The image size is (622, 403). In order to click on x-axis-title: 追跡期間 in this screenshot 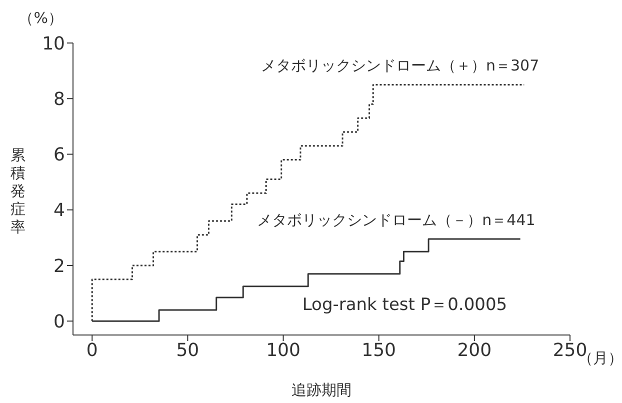, I will do `click(322, 390)`.